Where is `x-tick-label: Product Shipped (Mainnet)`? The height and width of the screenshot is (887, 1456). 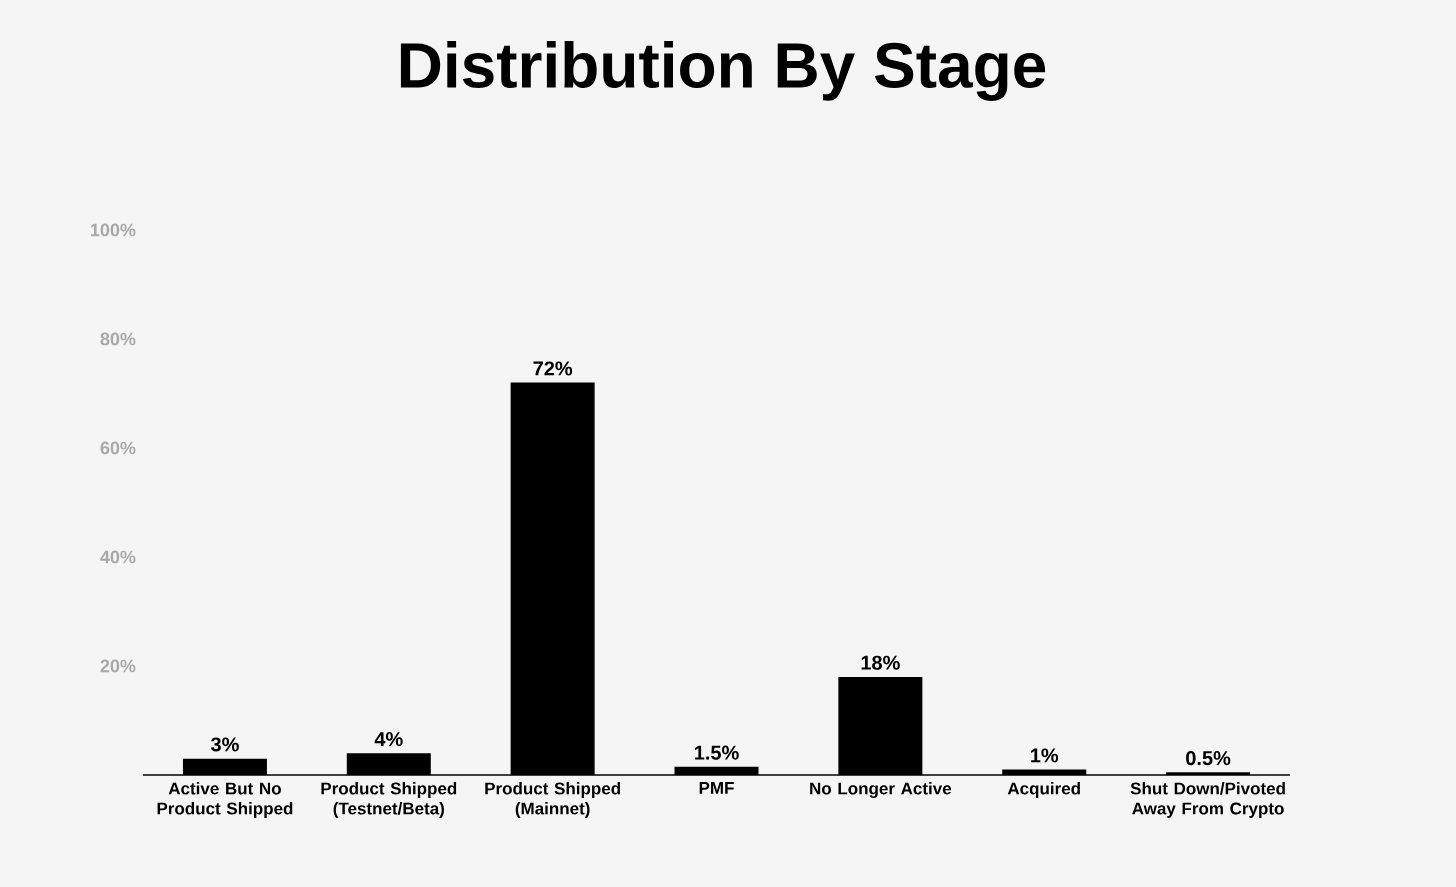
x-tick-label: Product Shipped (Mainnet) is located at coordinates (552, 800).